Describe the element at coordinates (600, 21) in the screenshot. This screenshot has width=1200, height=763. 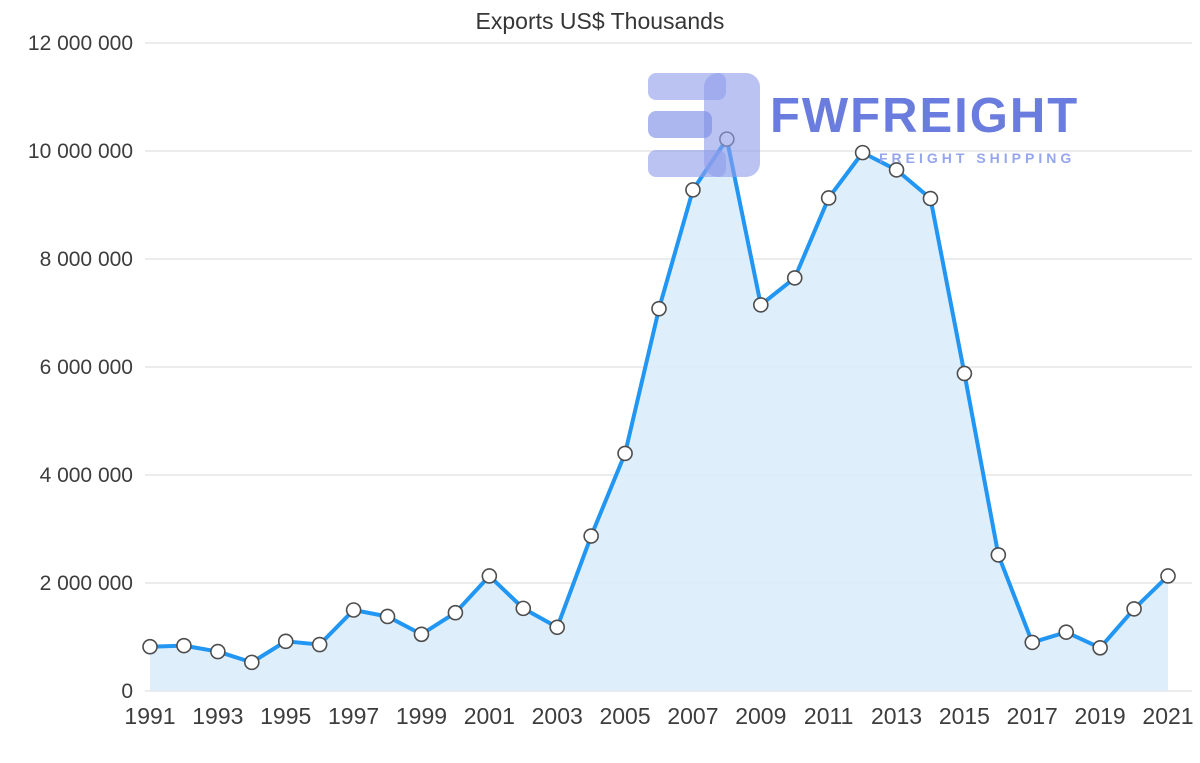
I see `chart-title: Exports US$ Thousands` at that location.